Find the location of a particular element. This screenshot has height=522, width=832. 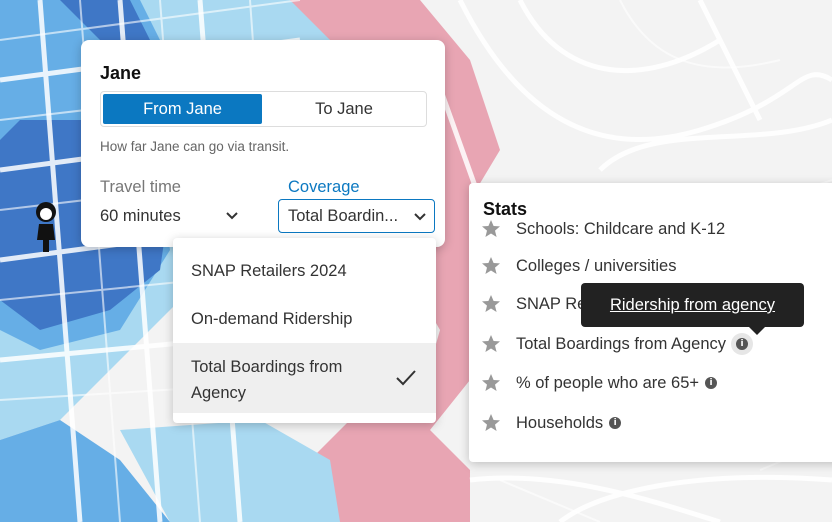

stat-item: % of people who are 65+ i is located at coordinates (599, 383).